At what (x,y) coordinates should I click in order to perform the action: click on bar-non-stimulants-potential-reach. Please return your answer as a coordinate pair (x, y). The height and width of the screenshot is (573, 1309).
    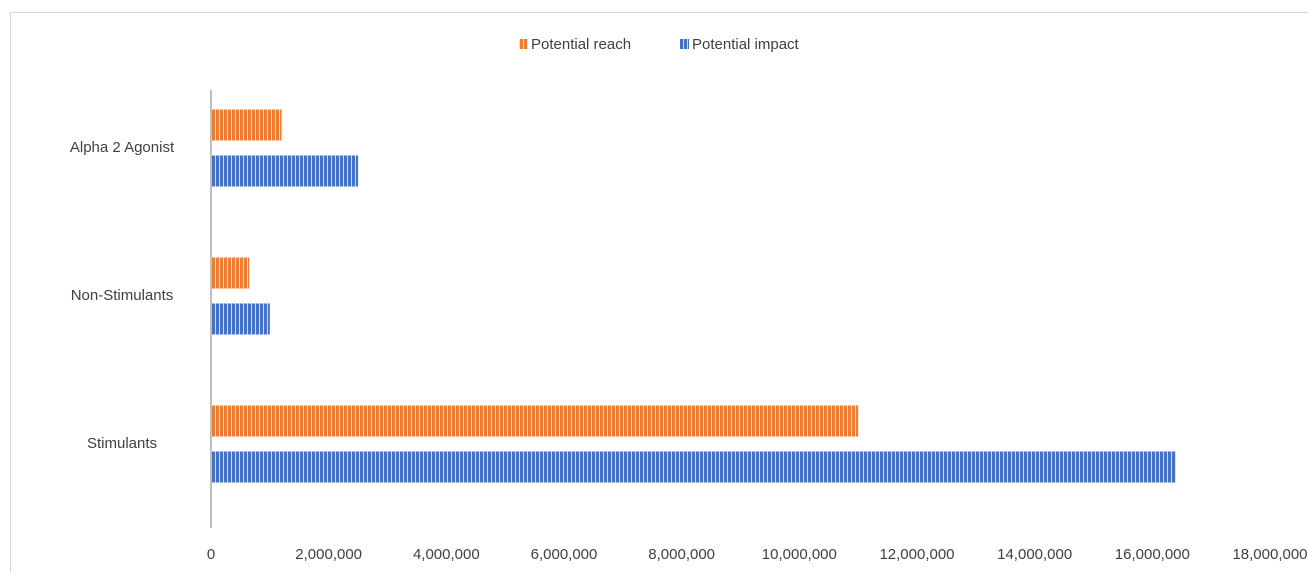
    Looking at the image, I should click on (230, 273).